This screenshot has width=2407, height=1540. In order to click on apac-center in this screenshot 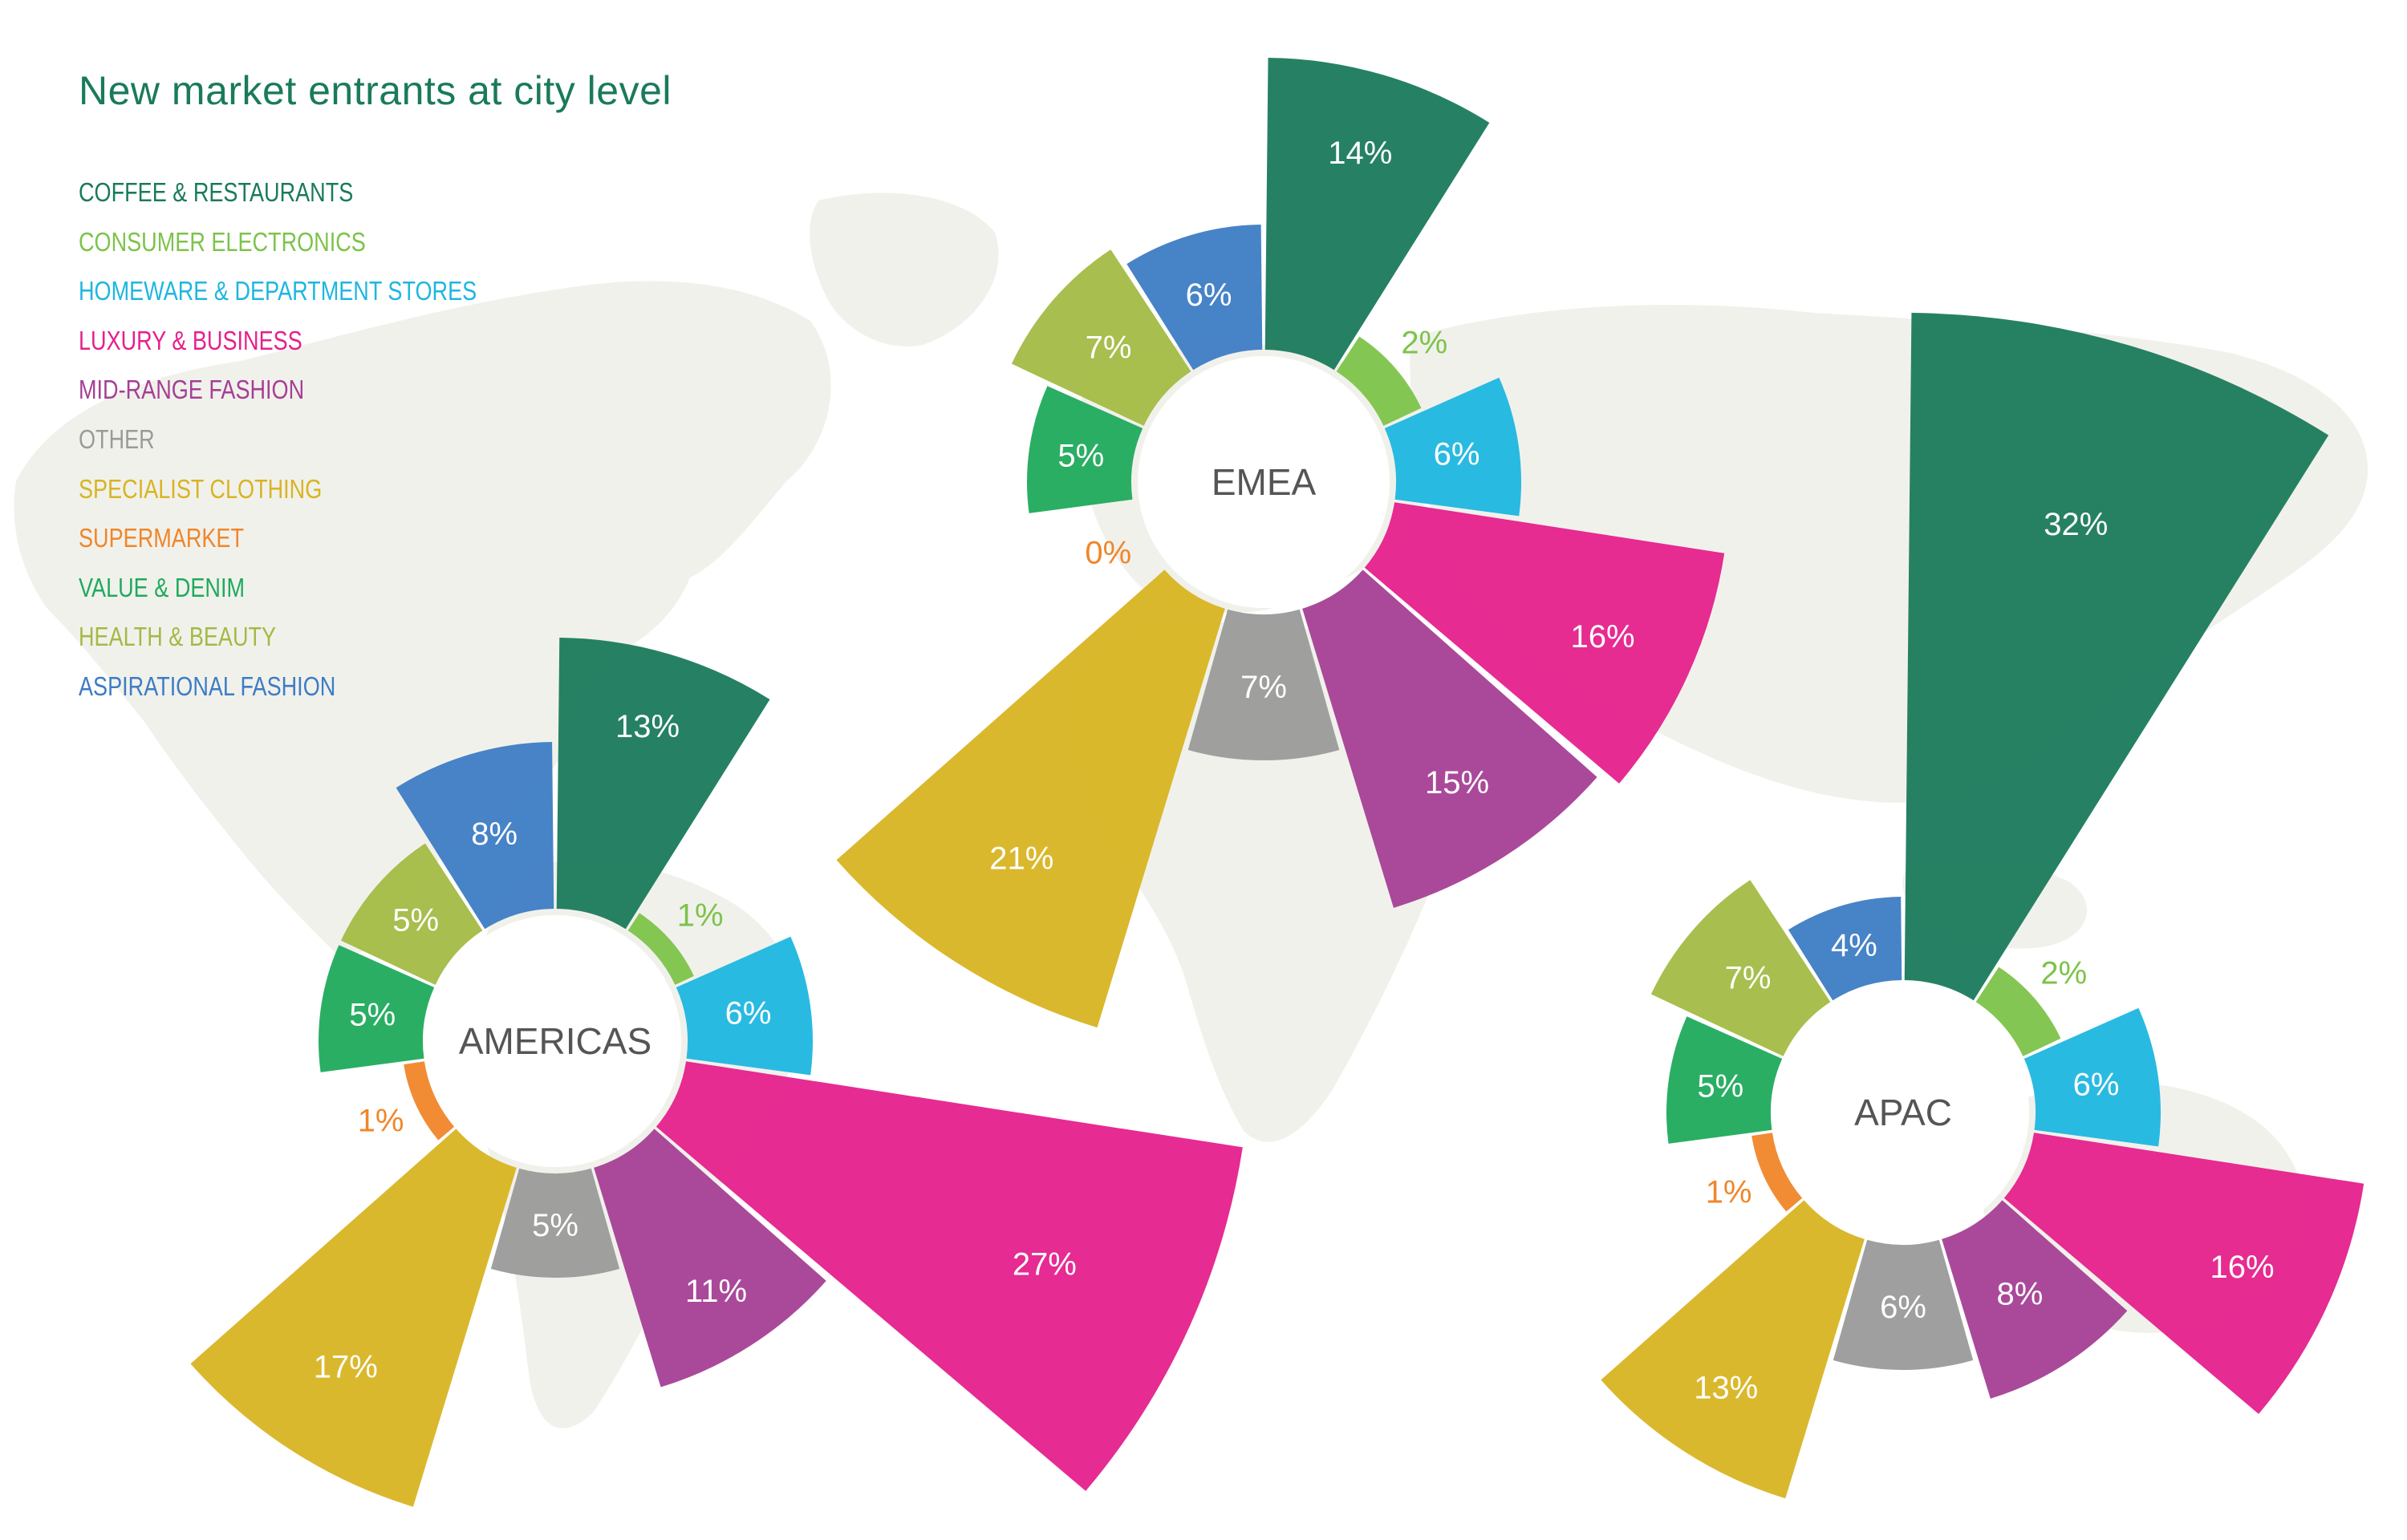, I will do `click(1903, 1112)`.